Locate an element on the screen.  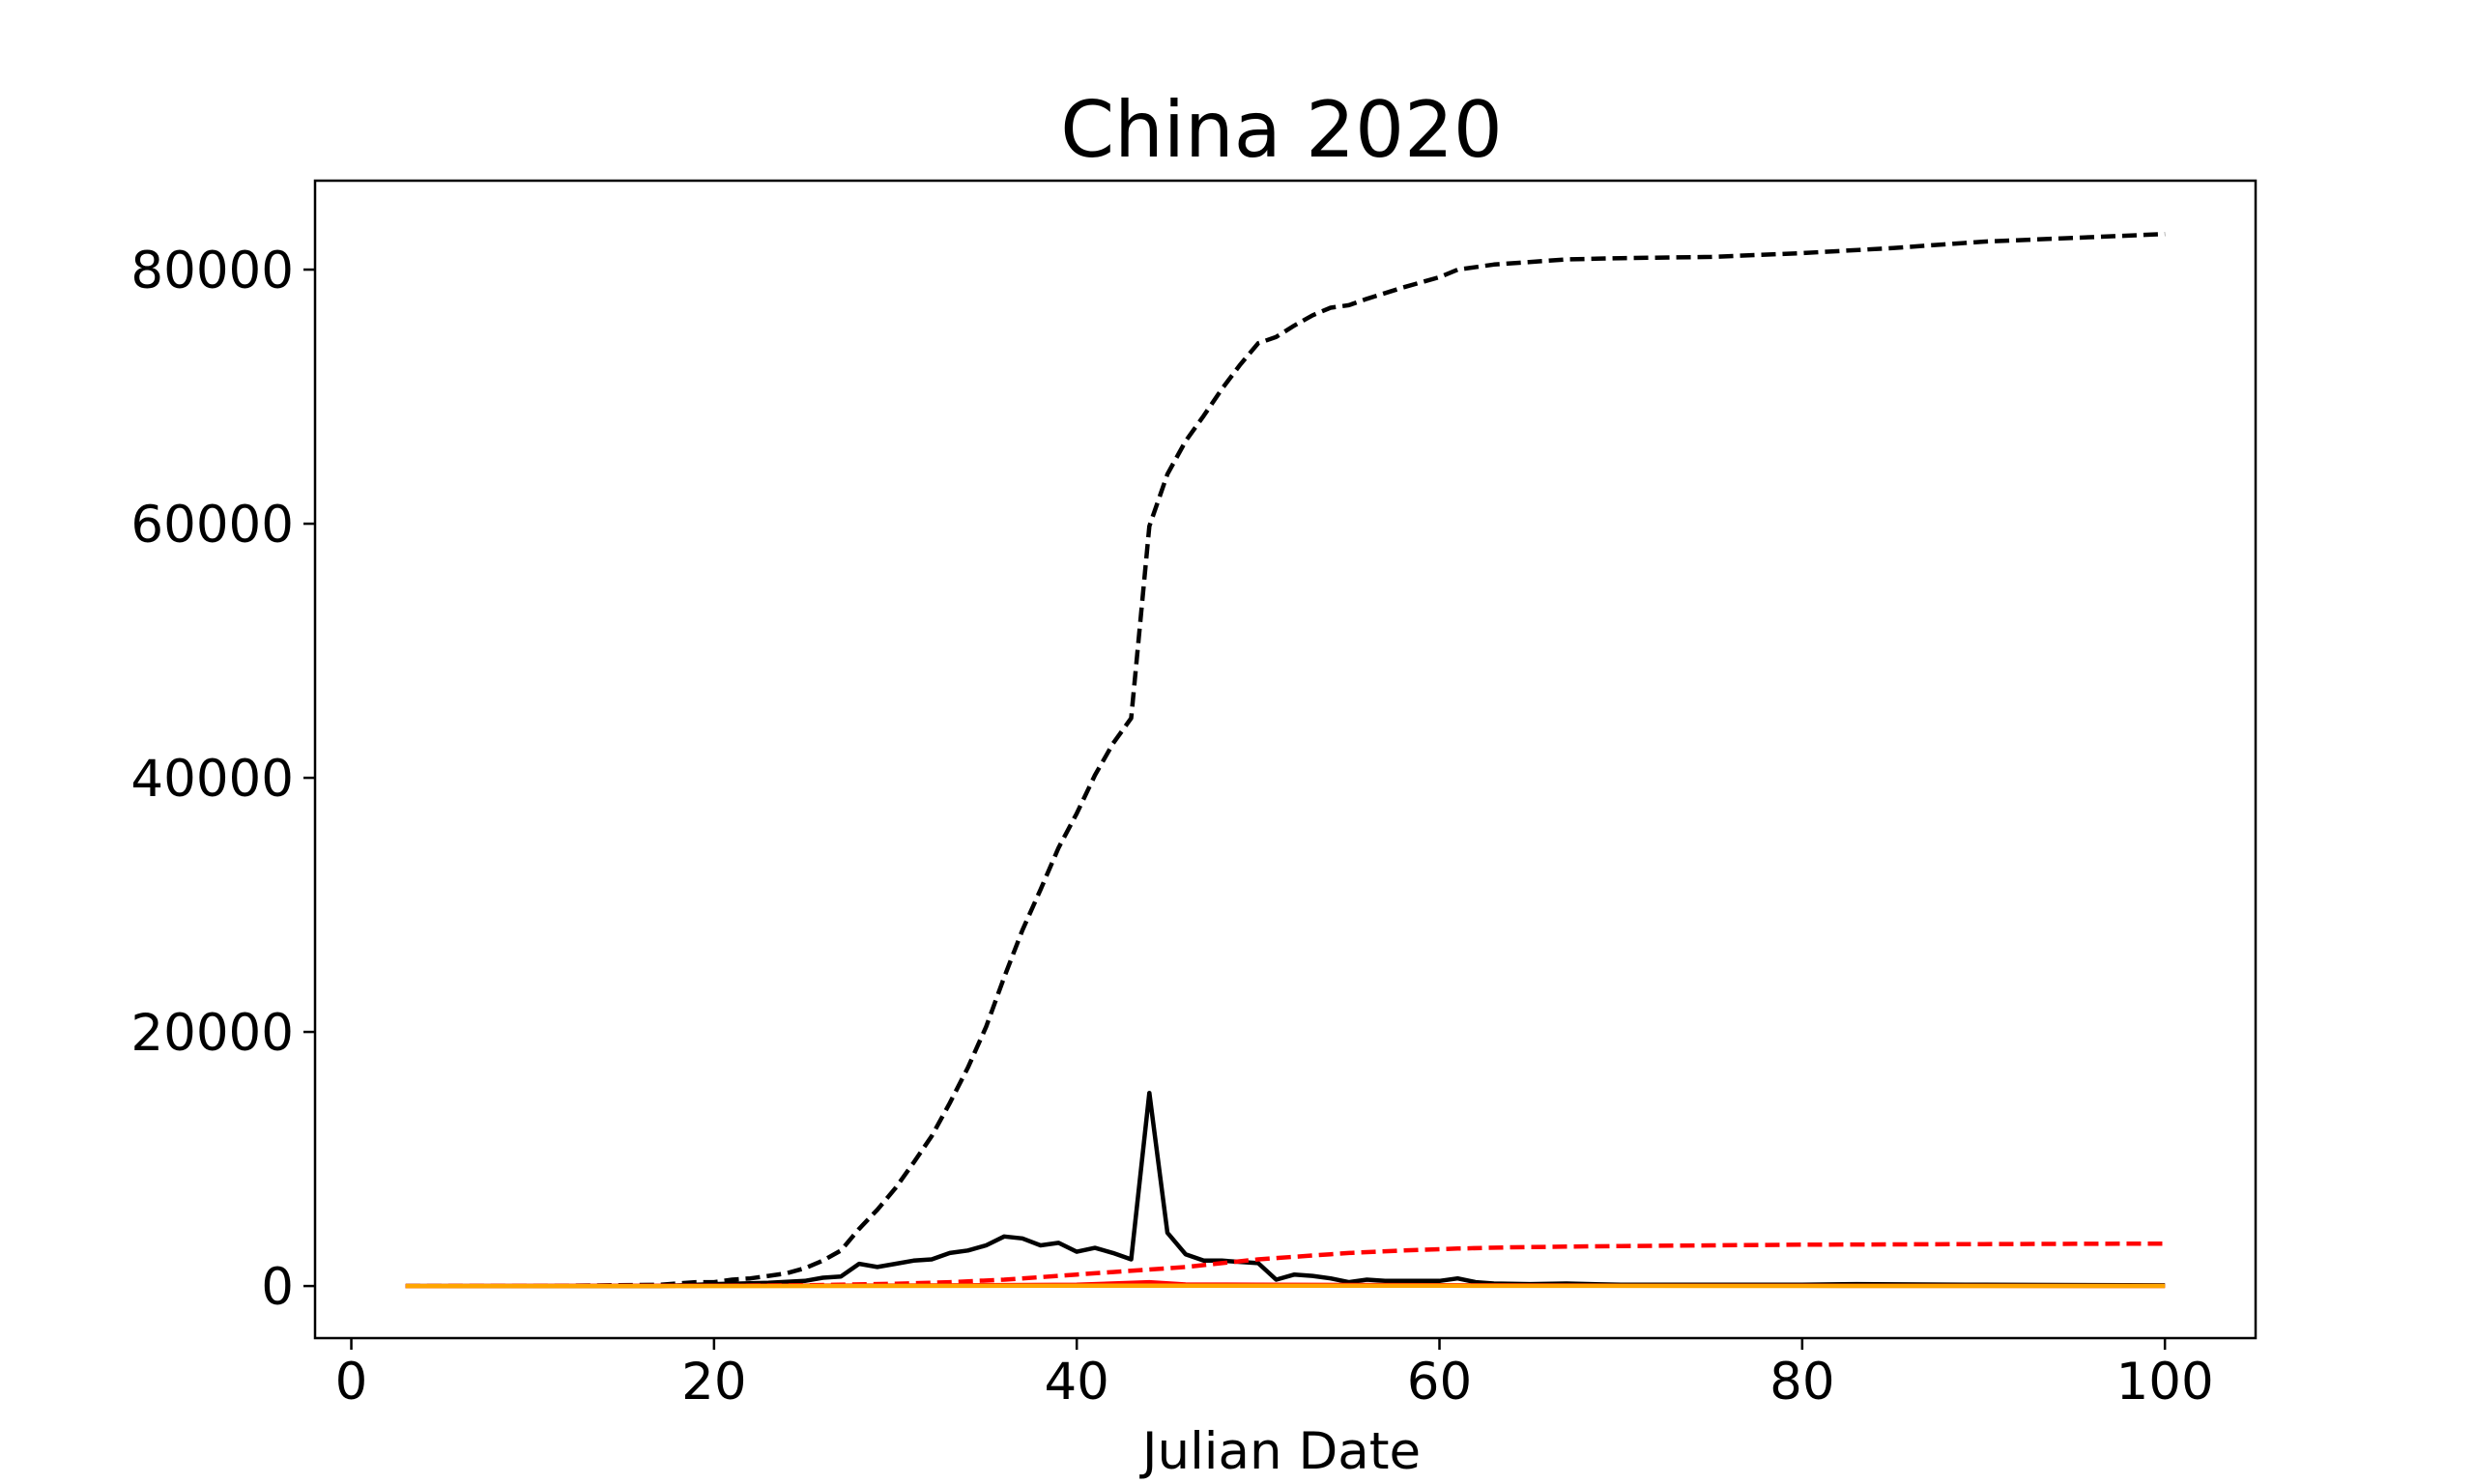
x-tick-label: 0 is located at coordinates (352, 1383).